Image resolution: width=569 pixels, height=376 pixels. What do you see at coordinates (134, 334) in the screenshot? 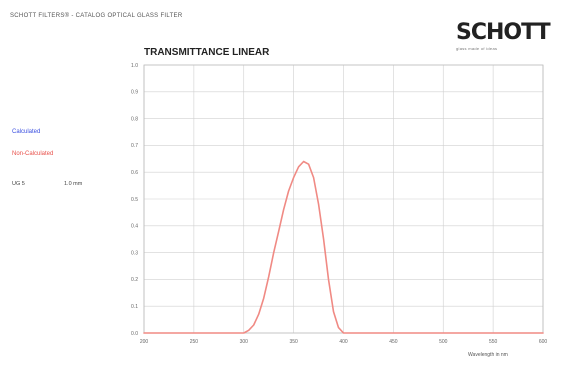
I see `y-tick-label: 0.0` at bounding box center [134, 334].